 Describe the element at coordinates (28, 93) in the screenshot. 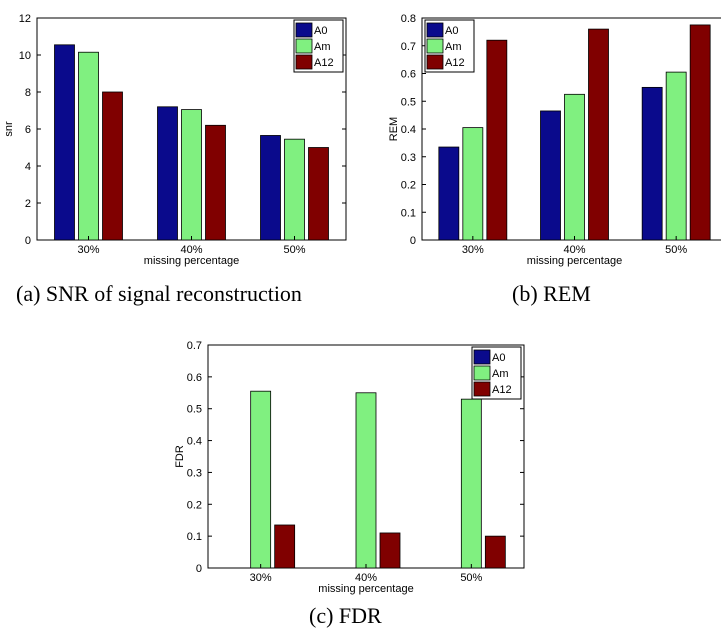

I see `y-tick-label: 8` at that location.